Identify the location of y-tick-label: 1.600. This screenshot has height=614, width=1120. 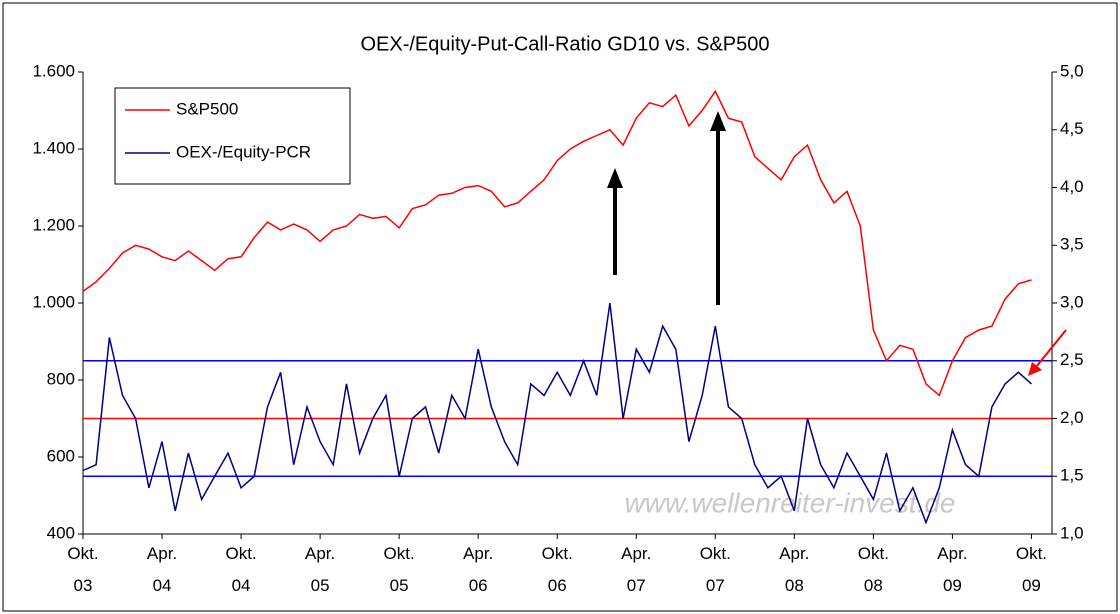
(53, 70).